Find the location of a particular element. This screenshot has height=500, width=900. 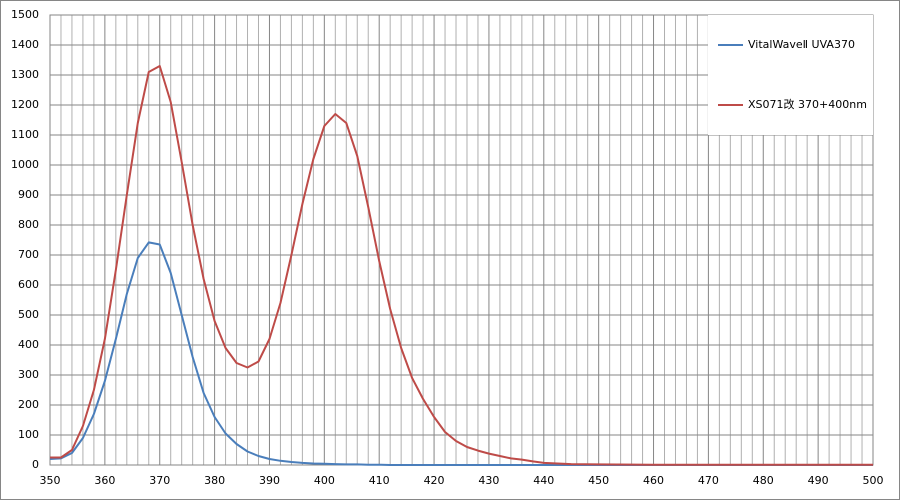

x-tick-label: 420 is located at coordinates (434, 480).